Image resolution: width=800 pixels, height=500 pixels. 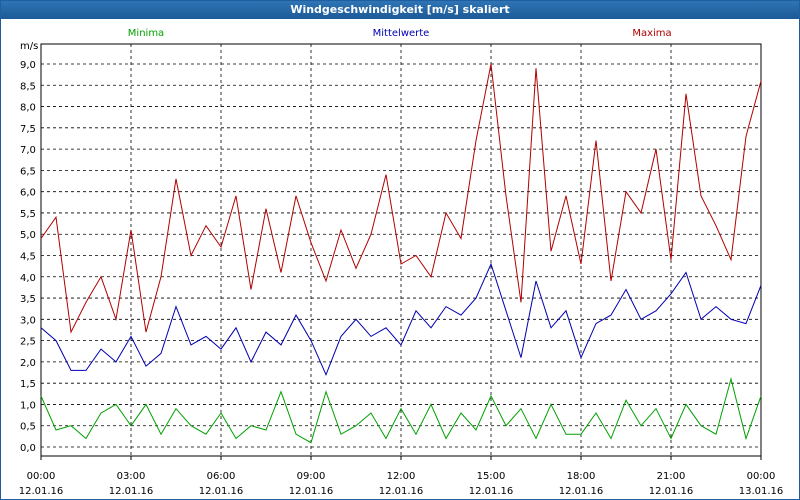 What do you see at coordinates (28, 129) in the screenshot?
I see `y-tick-label: 7,5` at bounding box center [28, 129].